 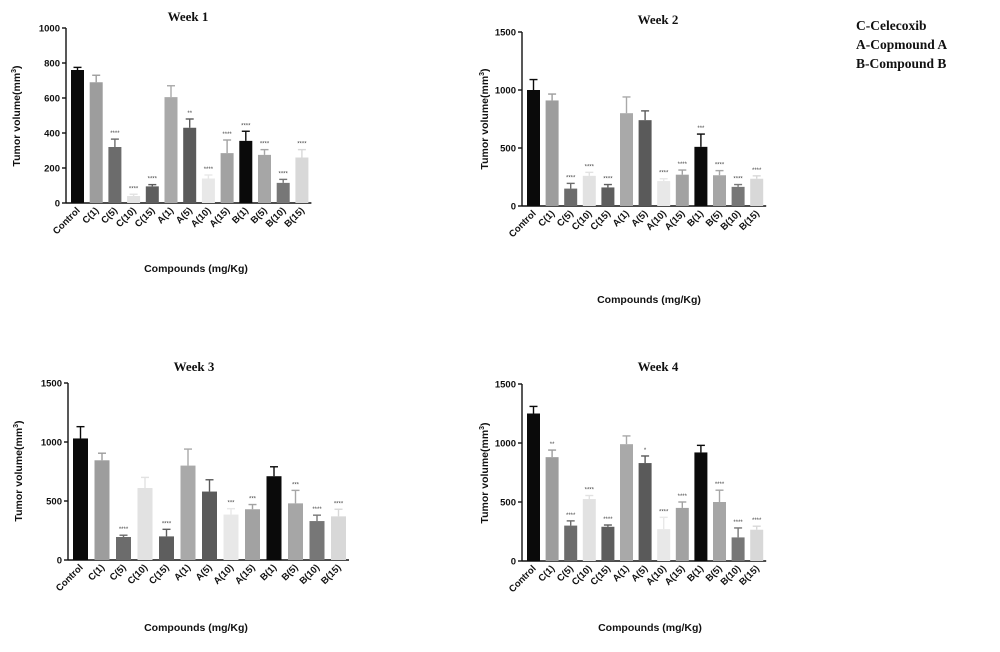 What do you see at coordinates (902, 44) in the screenshot?
I see `legend-item-compound-a: A-Copmound A` at bounding box center [902, 44].